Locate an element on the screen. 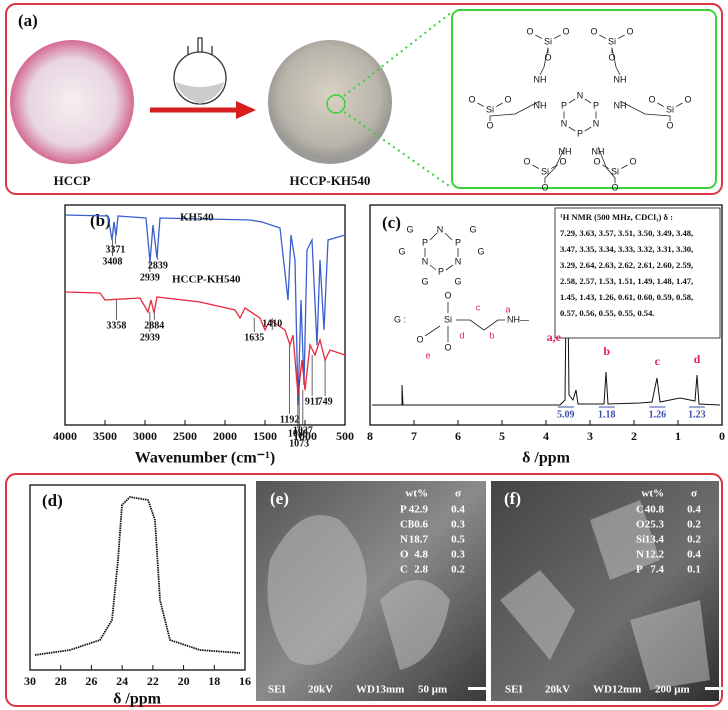 The height and width of the screenshot is (710, 728). x-tick-label: 26 is located at coordinates (91, 681).